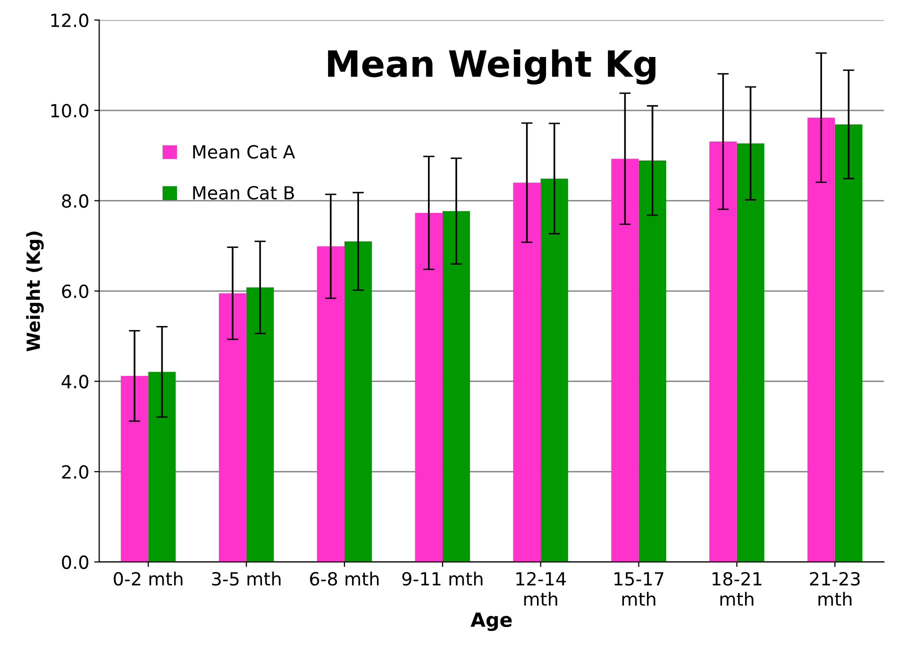 Image resolution: width=902 pixels, height=669 pixels. I want to click on y-tick-label: 2.0, so click(75, 472).